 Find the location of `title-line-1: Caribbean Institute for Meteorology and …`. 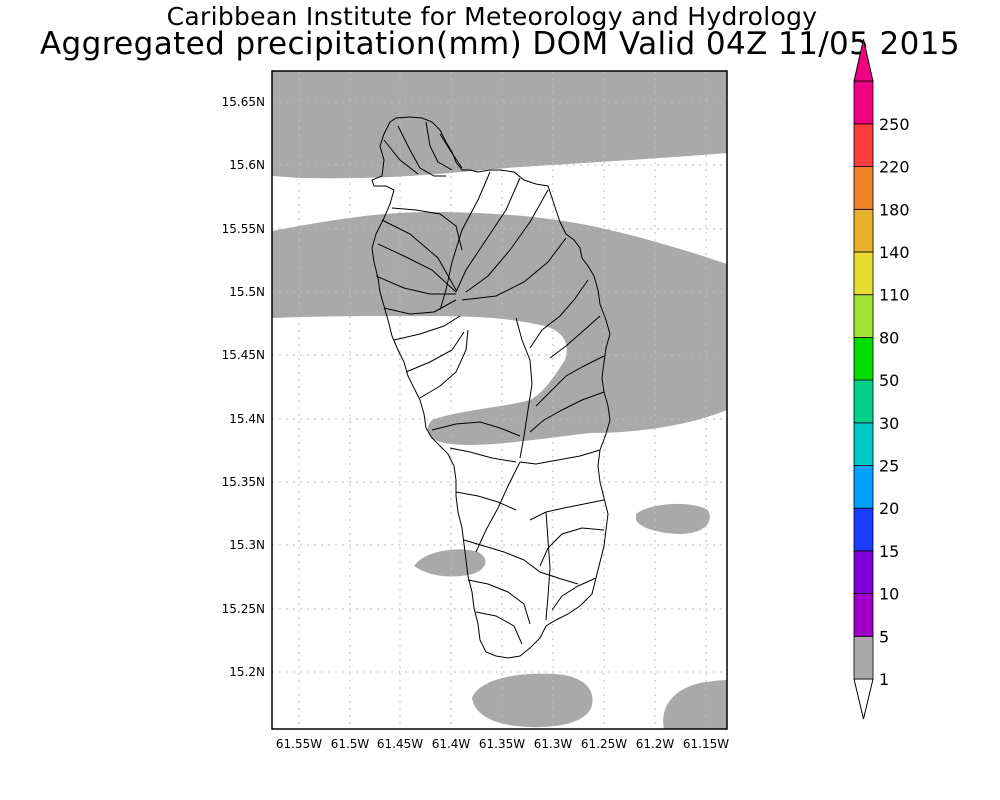

title-line-1: Caribbean Institute for Meteorology and … is located at coordinates (492, 16).